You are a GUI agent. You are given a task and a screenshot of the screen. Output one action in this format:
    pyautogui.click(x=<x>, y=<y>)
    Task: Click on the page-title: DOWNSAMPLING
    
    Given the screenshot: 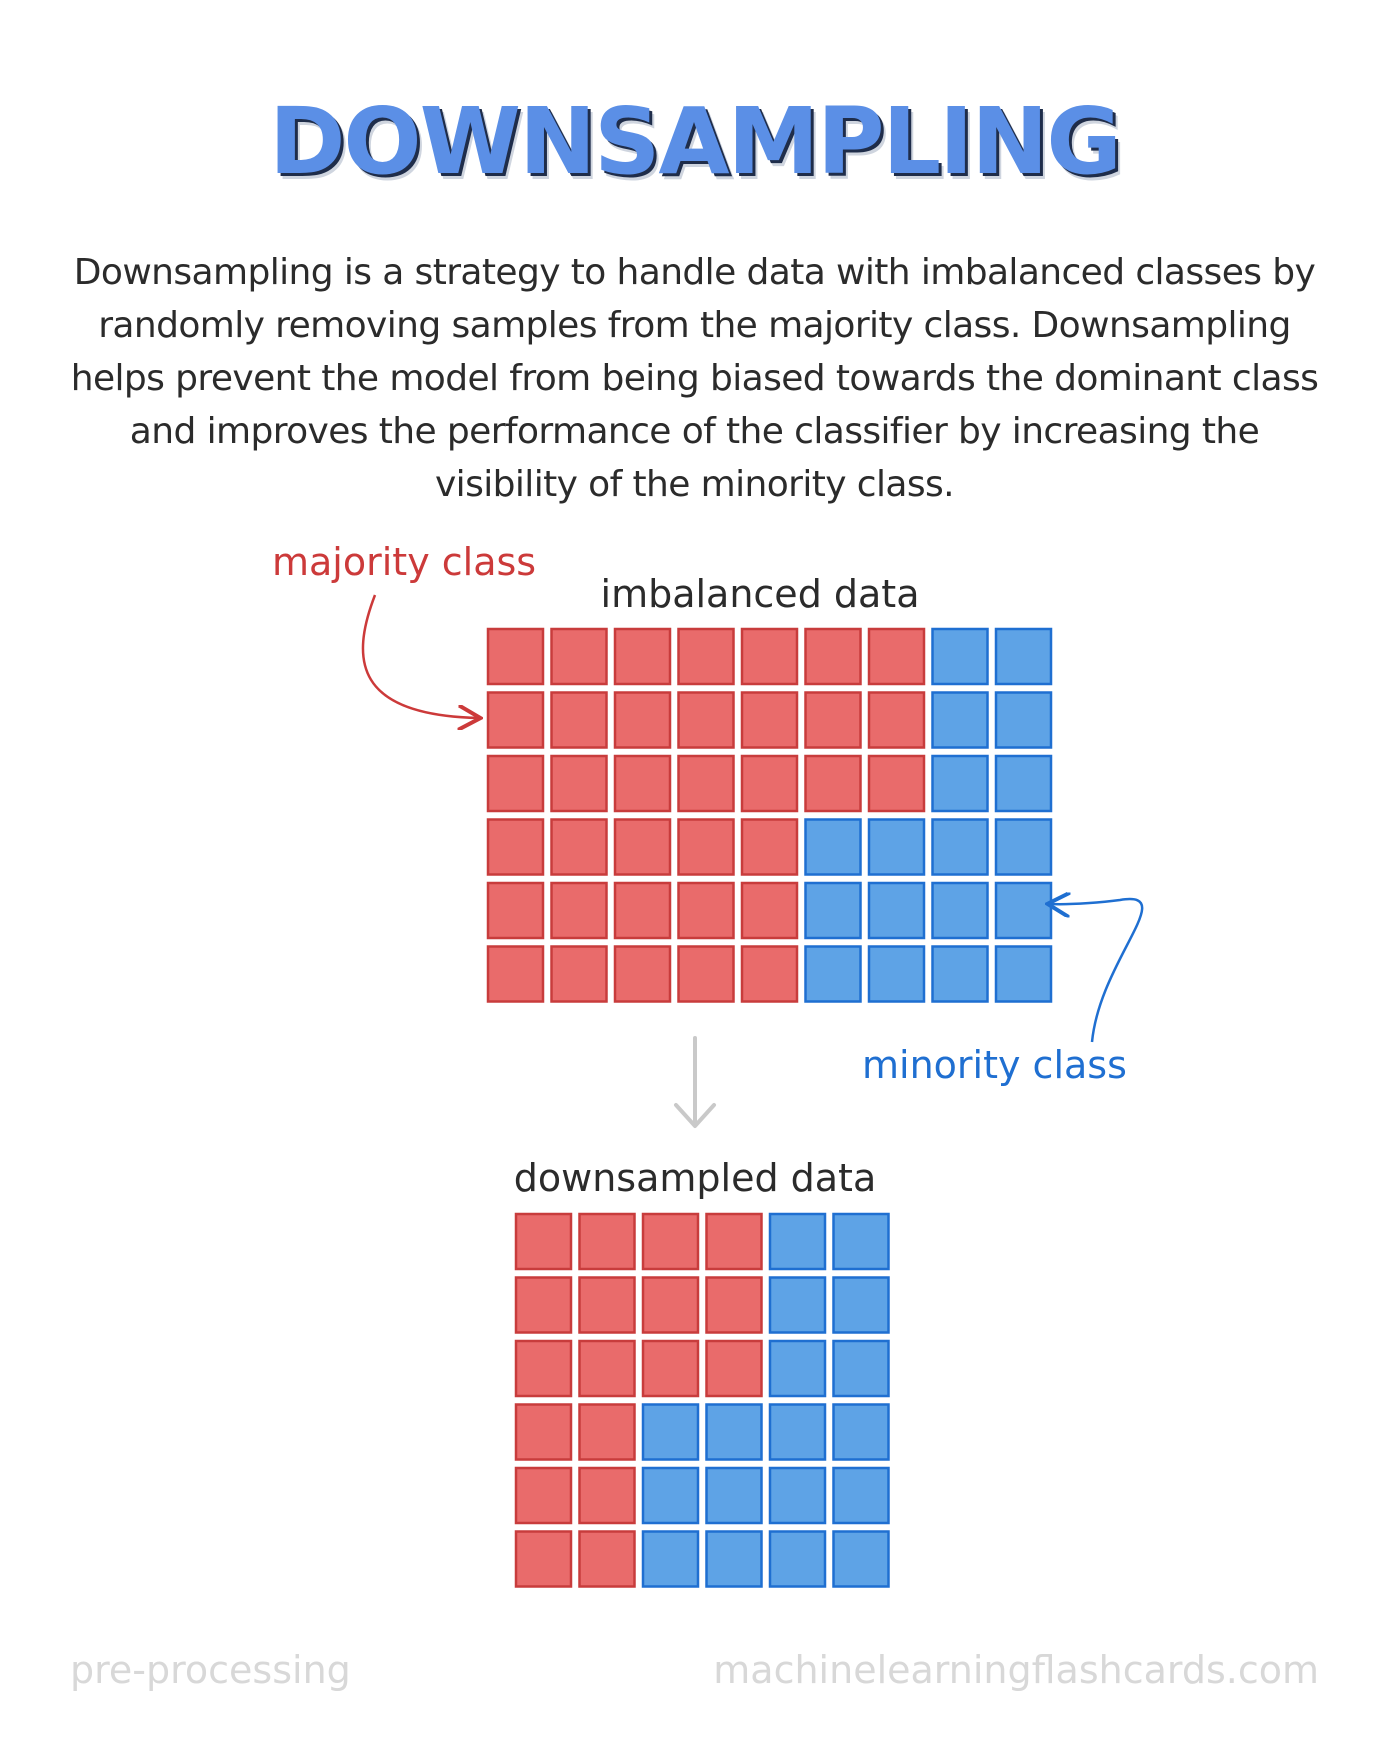 What is the action you would take?
    pyautogui.click(x=695, y=141)
    